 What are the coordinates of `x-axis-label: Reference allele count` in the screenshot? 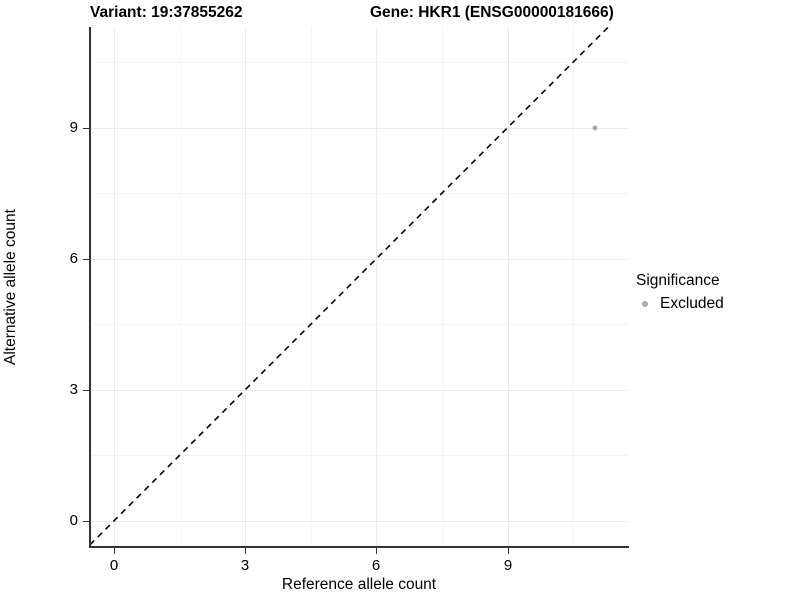 It's located at (359, 584).